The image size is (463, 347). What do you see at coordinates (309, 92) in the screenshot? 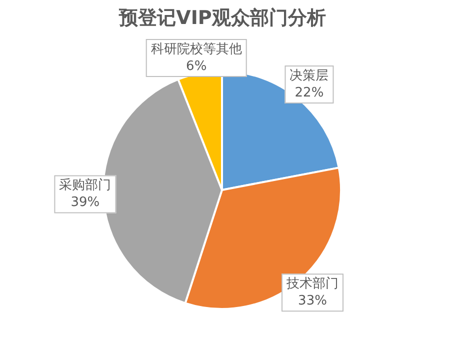
I see `data-label: 22%` at bounding box center [309, 92].